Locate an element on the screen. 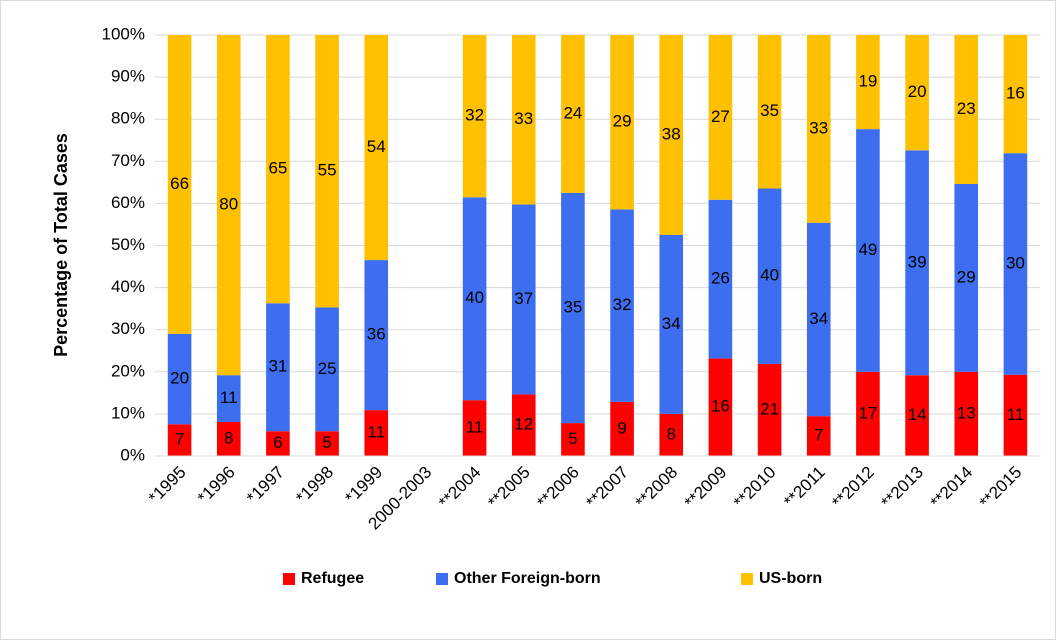 This screenshot has height=641, width=1057. data-label: 23 is located at coordinates (966, 108).